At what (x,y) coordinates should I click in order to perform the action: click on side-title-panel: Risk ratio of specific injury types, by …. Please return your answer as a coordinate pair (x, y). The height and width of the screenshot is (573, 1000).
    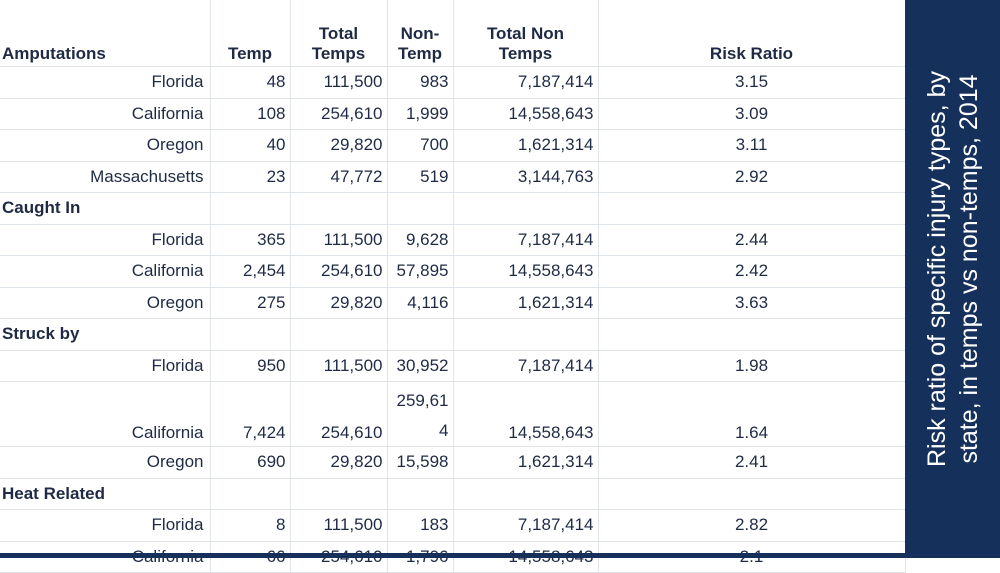
    Looking at the image, I should click on (952, 276).